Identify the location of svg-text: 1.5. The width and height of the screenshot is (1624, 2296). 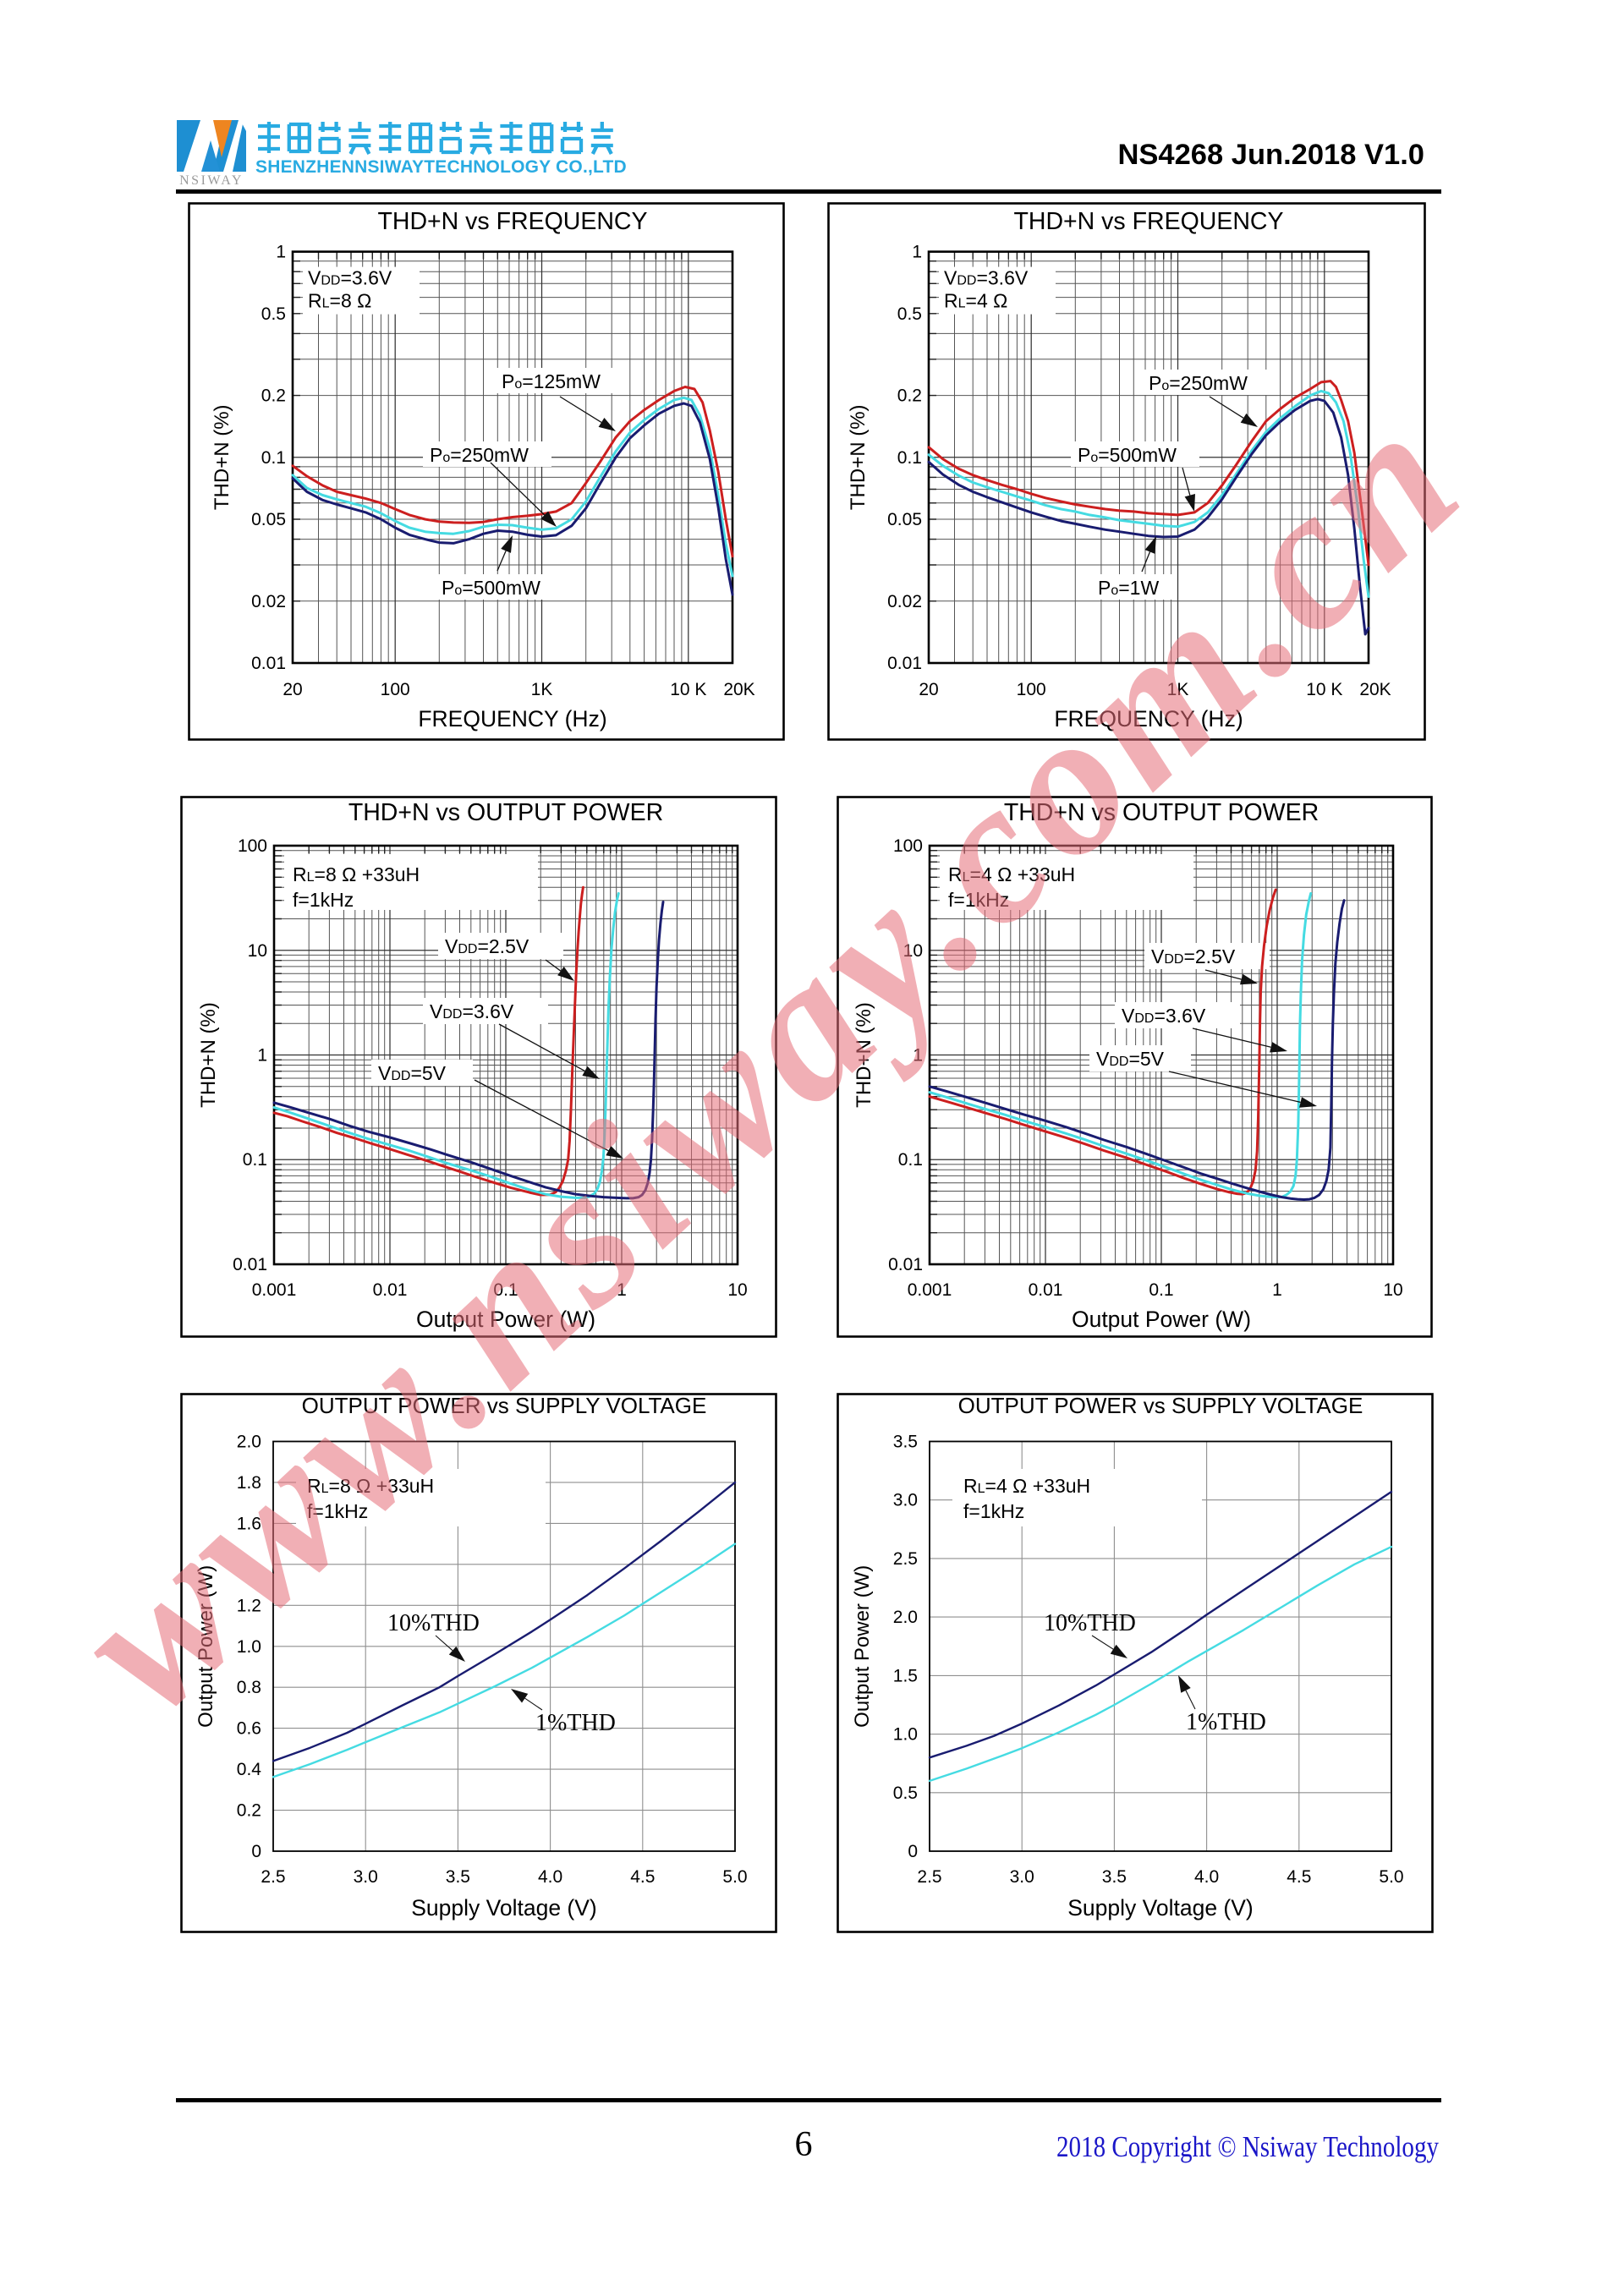
(905, 1675).